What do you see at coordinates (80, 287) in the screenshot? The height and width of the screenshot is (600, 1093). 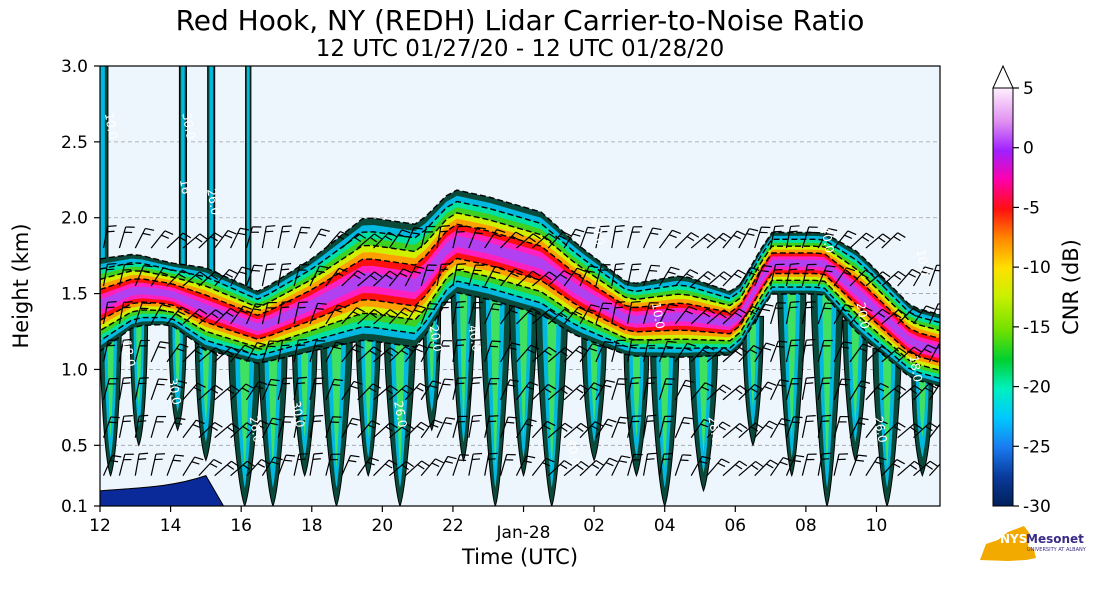 I see `y-axis: 0.1 0.5 1.0 1.5 2.0 2.5 3.0` at bounding box center [80, 287].